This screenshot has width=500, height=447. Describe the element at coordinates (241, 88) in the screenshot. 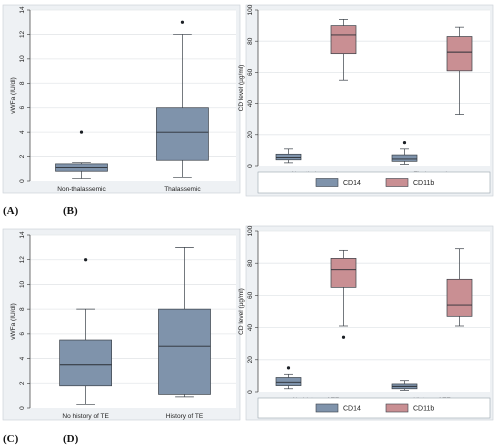

I see `chart-b-ylabel: CD level (µg/ml)` at that location.